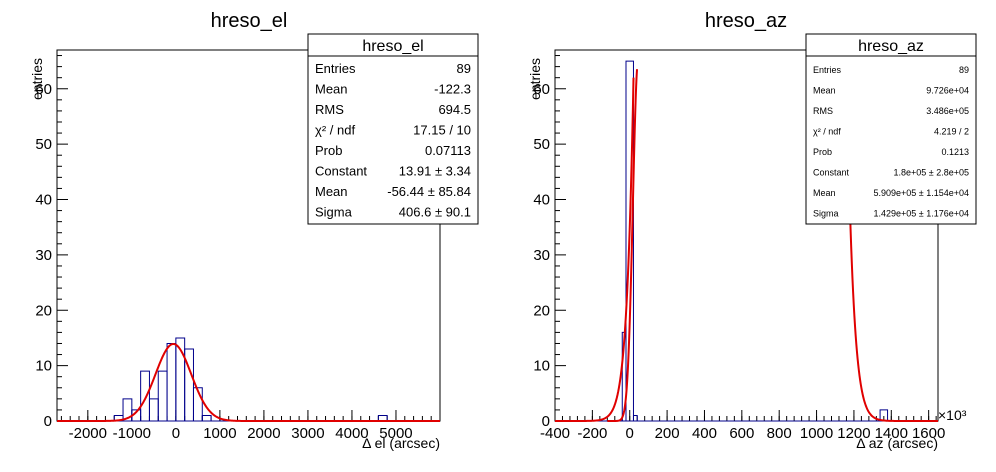  What do you see at coordinates (921, 214) in the screenshot?
I see `stats-value: 1.429e+05 ± 1.176e+04` at bounding box center [921, 214].